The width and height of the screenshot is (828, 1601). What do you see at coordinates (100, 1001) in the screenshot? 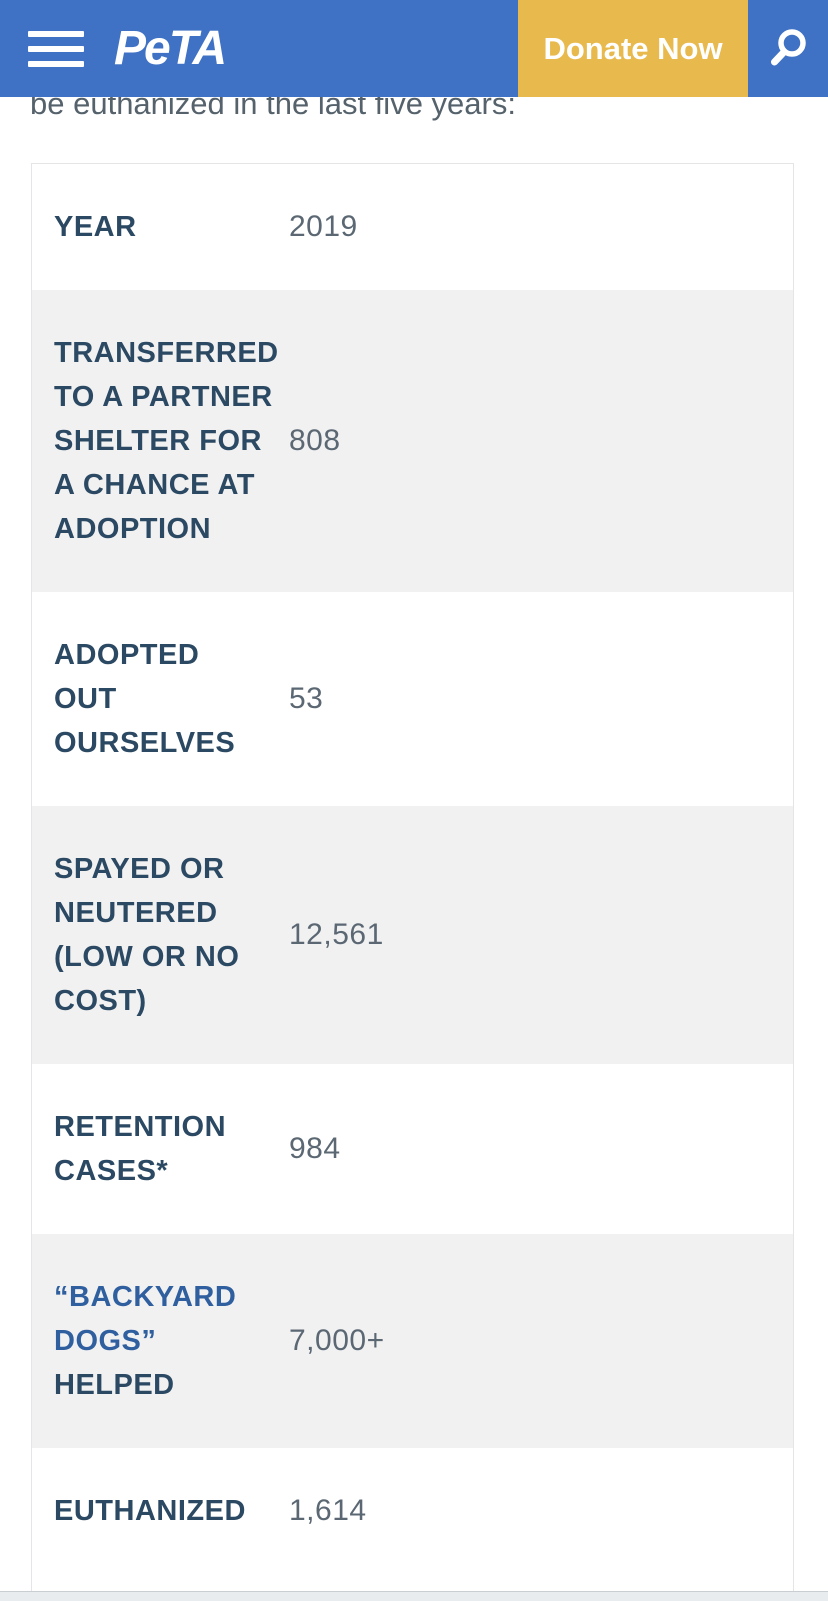
I see `row-label-line: COST)` at bounding box center [100, 1001].